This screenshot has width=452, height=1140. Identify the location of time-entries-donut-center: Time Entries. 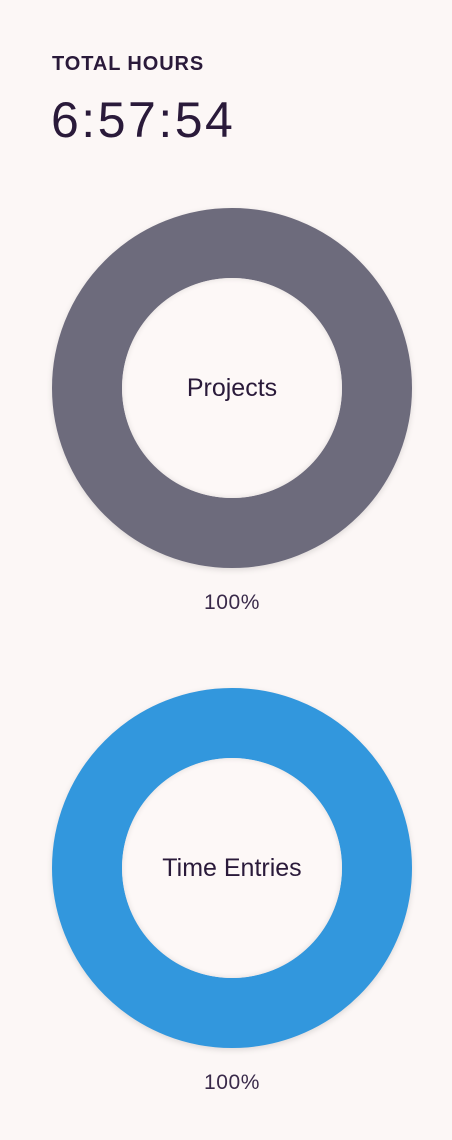
(232, 868).